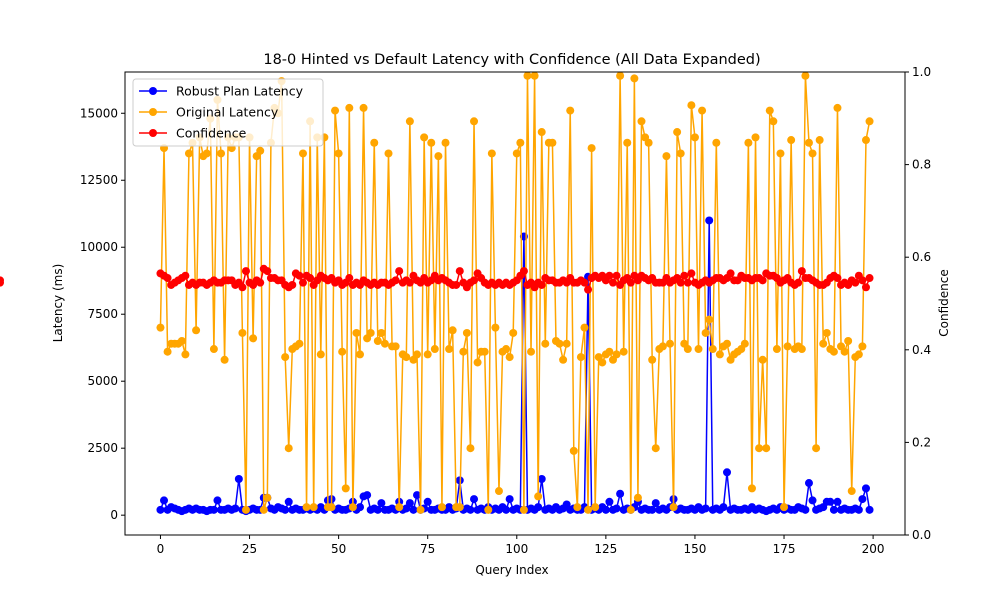 This screenshot has height=600, width=1000. I want to click on x-tick-label: 100, so click(516, 549).